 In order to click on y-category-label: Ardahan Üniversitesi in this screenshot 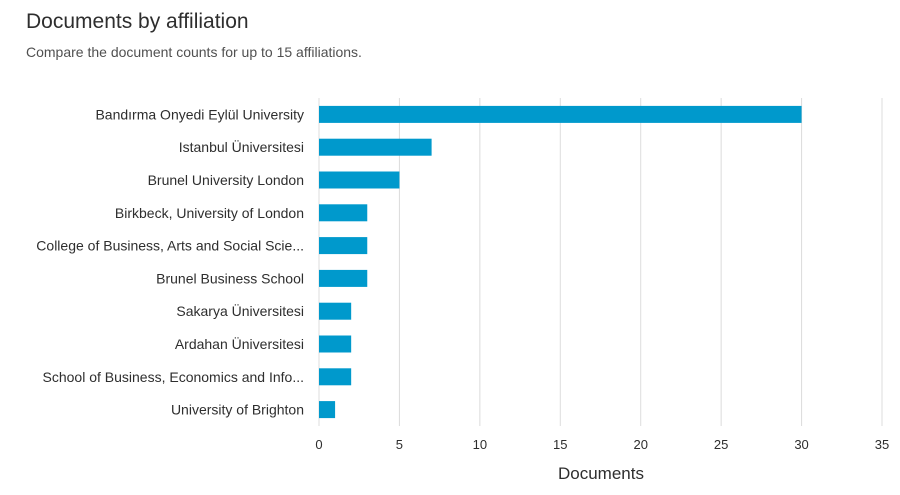, I will do `click(239, 343)`.